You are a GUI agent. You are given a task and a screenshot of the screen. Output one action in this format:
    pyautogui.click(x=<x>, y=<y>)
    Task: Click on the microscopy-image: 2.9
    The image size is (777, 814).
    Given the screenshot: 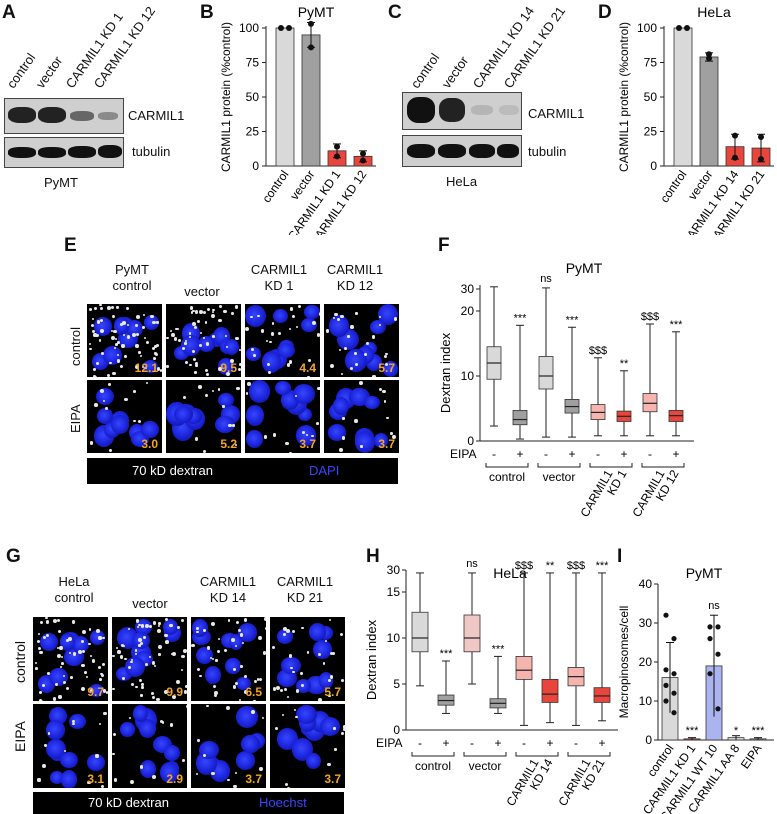 What is the action you would take?
    pyautogui.click(x=149, y=746)
    